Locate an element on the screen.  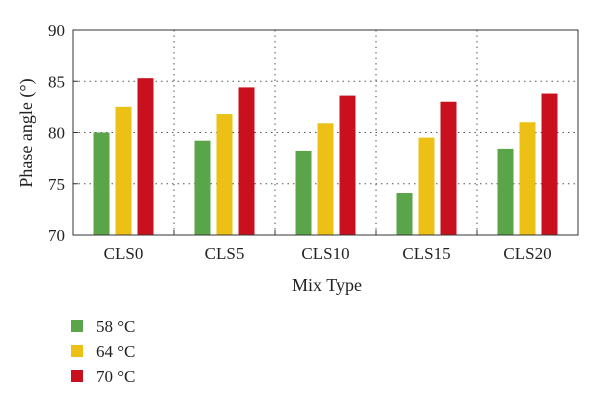
x-axis-label: Mix Type is located at coordinates (327, 285).